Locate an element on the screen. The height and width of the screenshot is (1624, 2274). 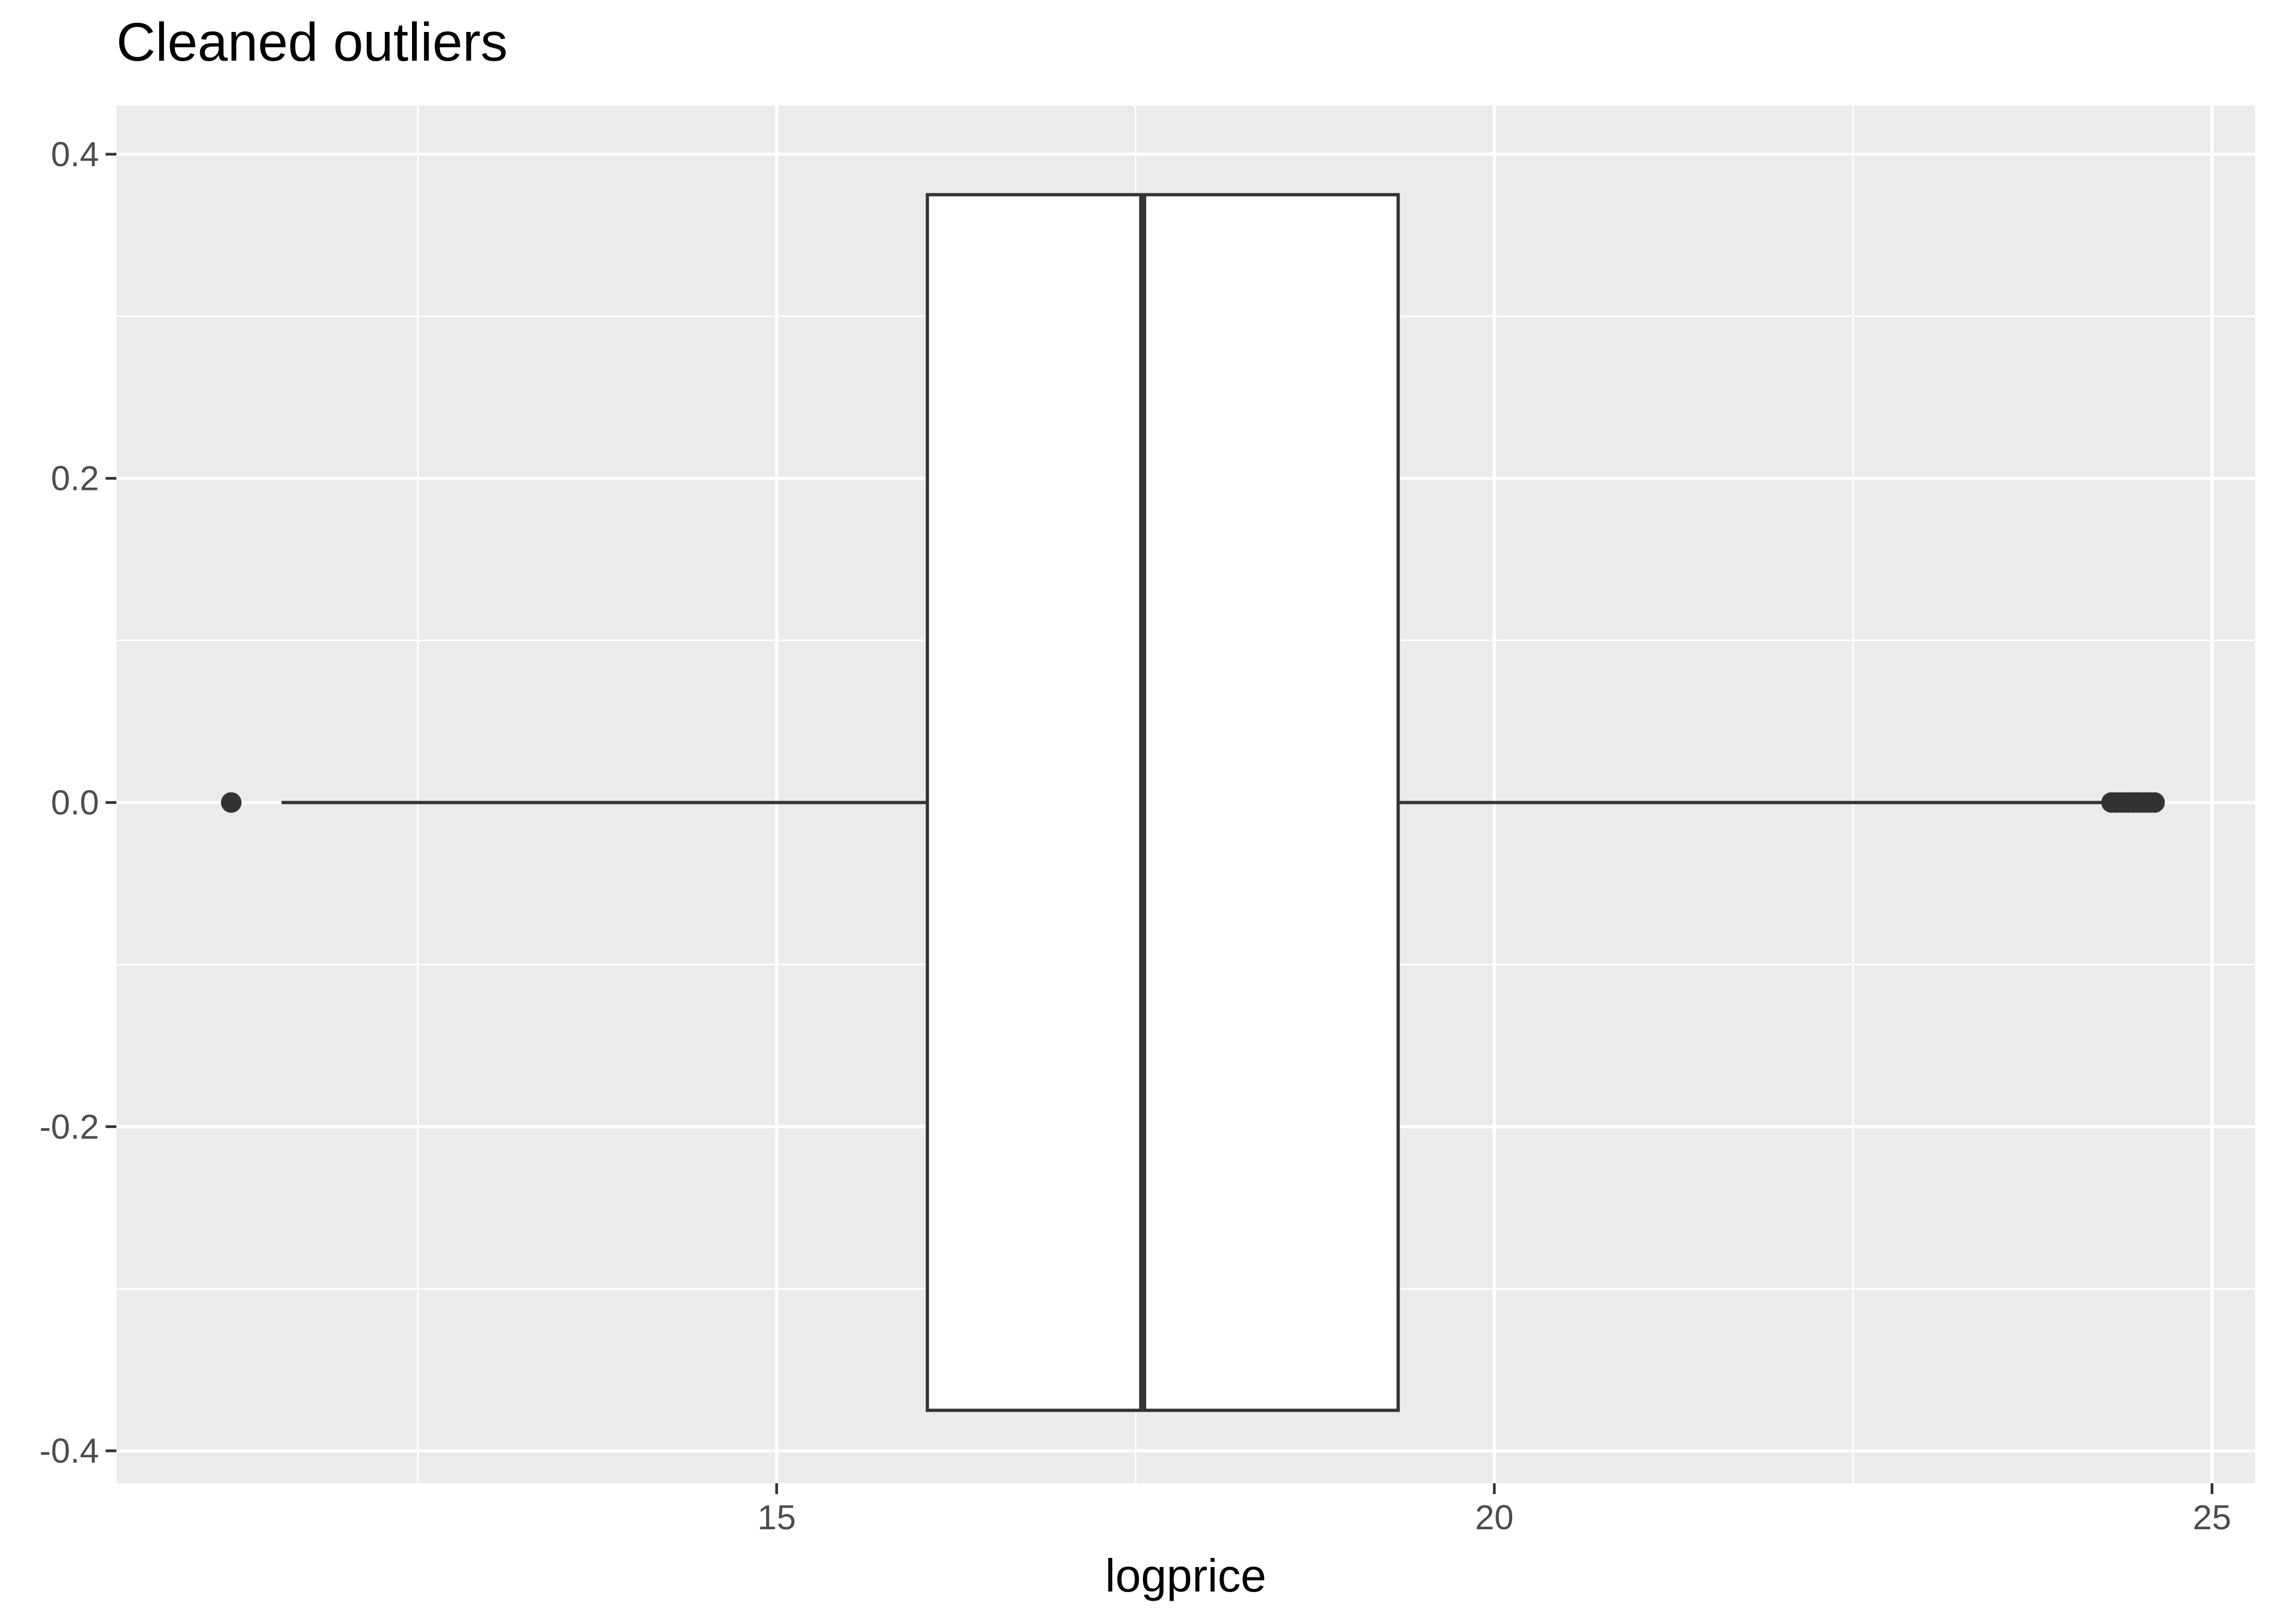
y-axis: -0.4 -0.2 0.0 0.2 0.4 is located at coordinates (78, 802).